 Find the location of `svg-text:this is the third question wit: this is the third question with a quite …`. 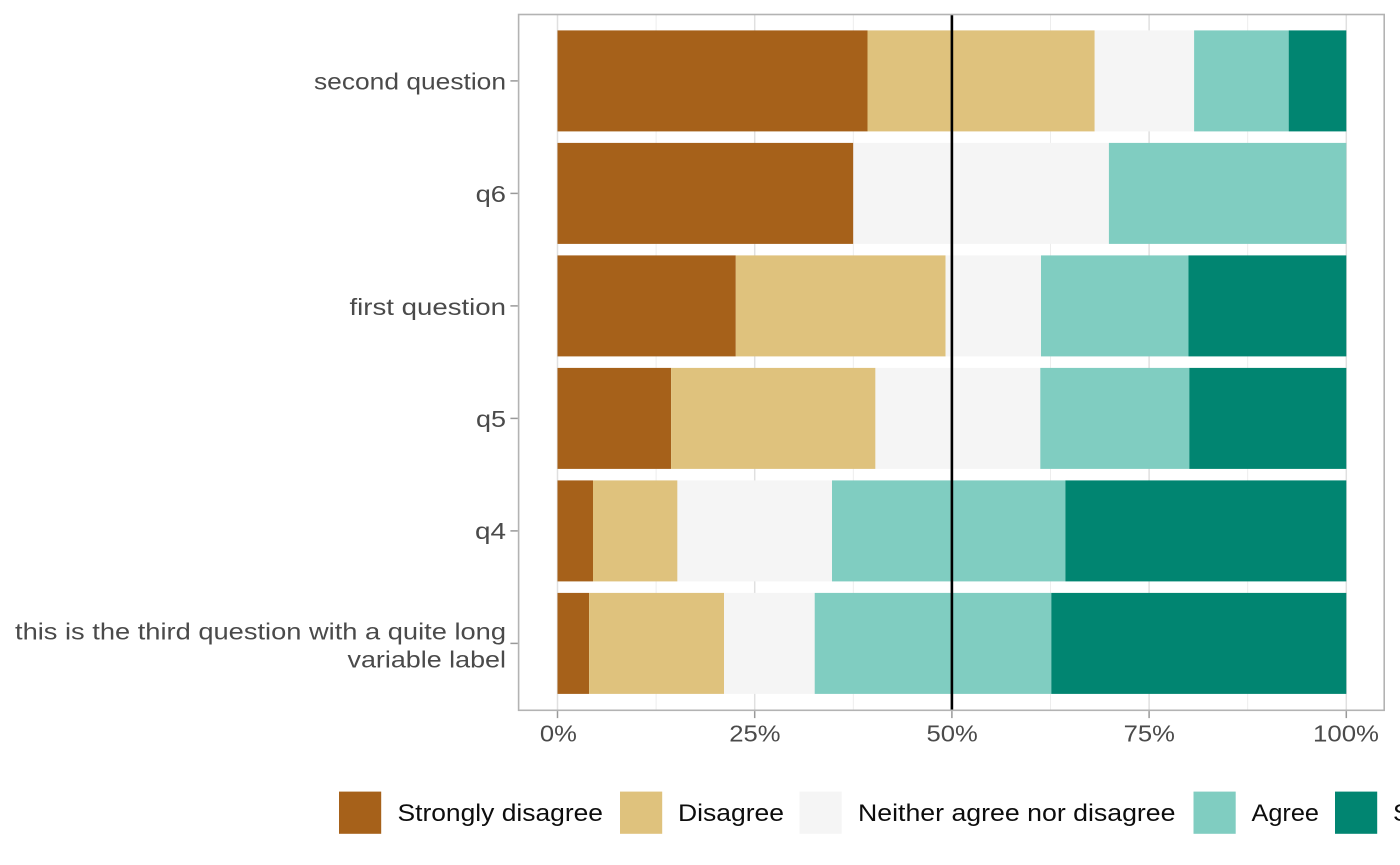

svg-text:this is the third question wit: this is the third question with a quite … is located at coordinates (260, 632).